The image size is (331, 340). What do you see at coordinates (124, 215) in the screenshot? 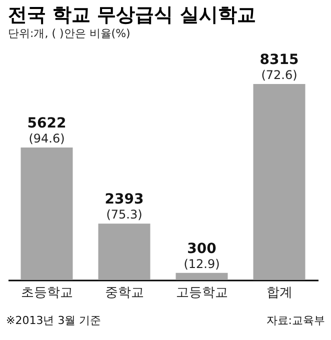
I see `annotation: (75.3)` at bounding box center [124, 215].